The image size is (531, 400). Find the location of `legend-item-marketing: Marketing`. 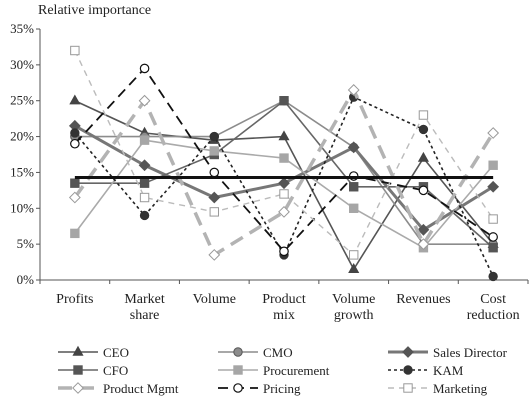

legend-item-marketing: Marketing is located at coordinates (438, 388).